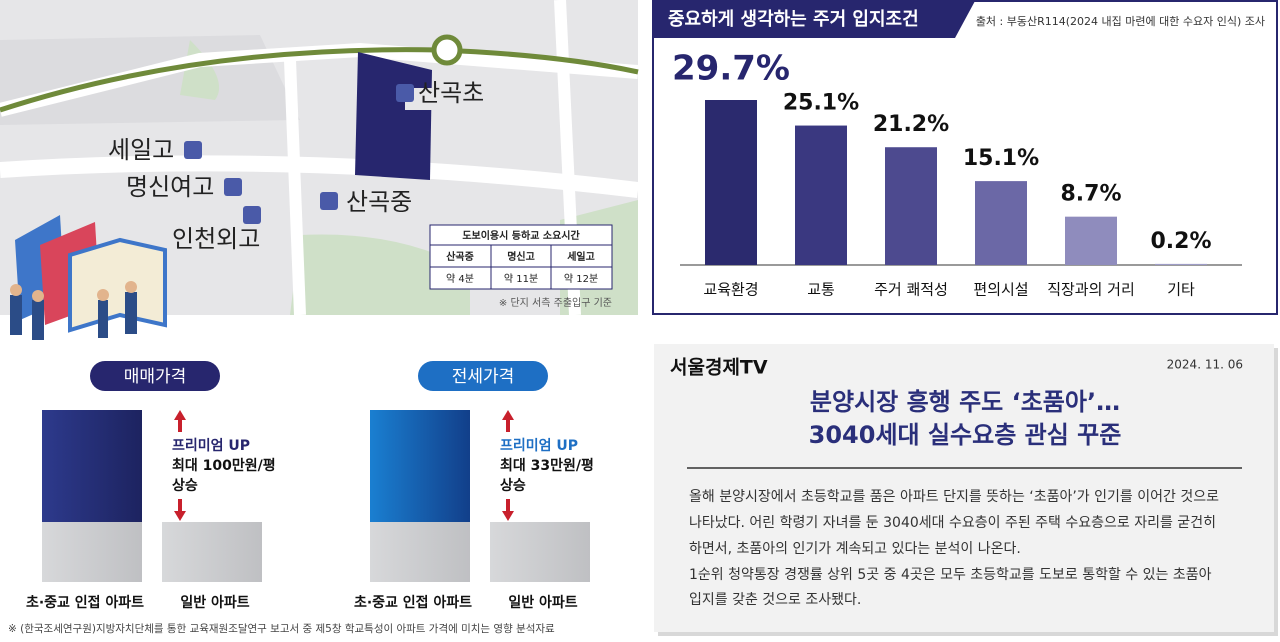  What do you see at coordinates (451, 93) in the screenshot?
I see `school-label: 산곡초` at bounding box center [451, 93].